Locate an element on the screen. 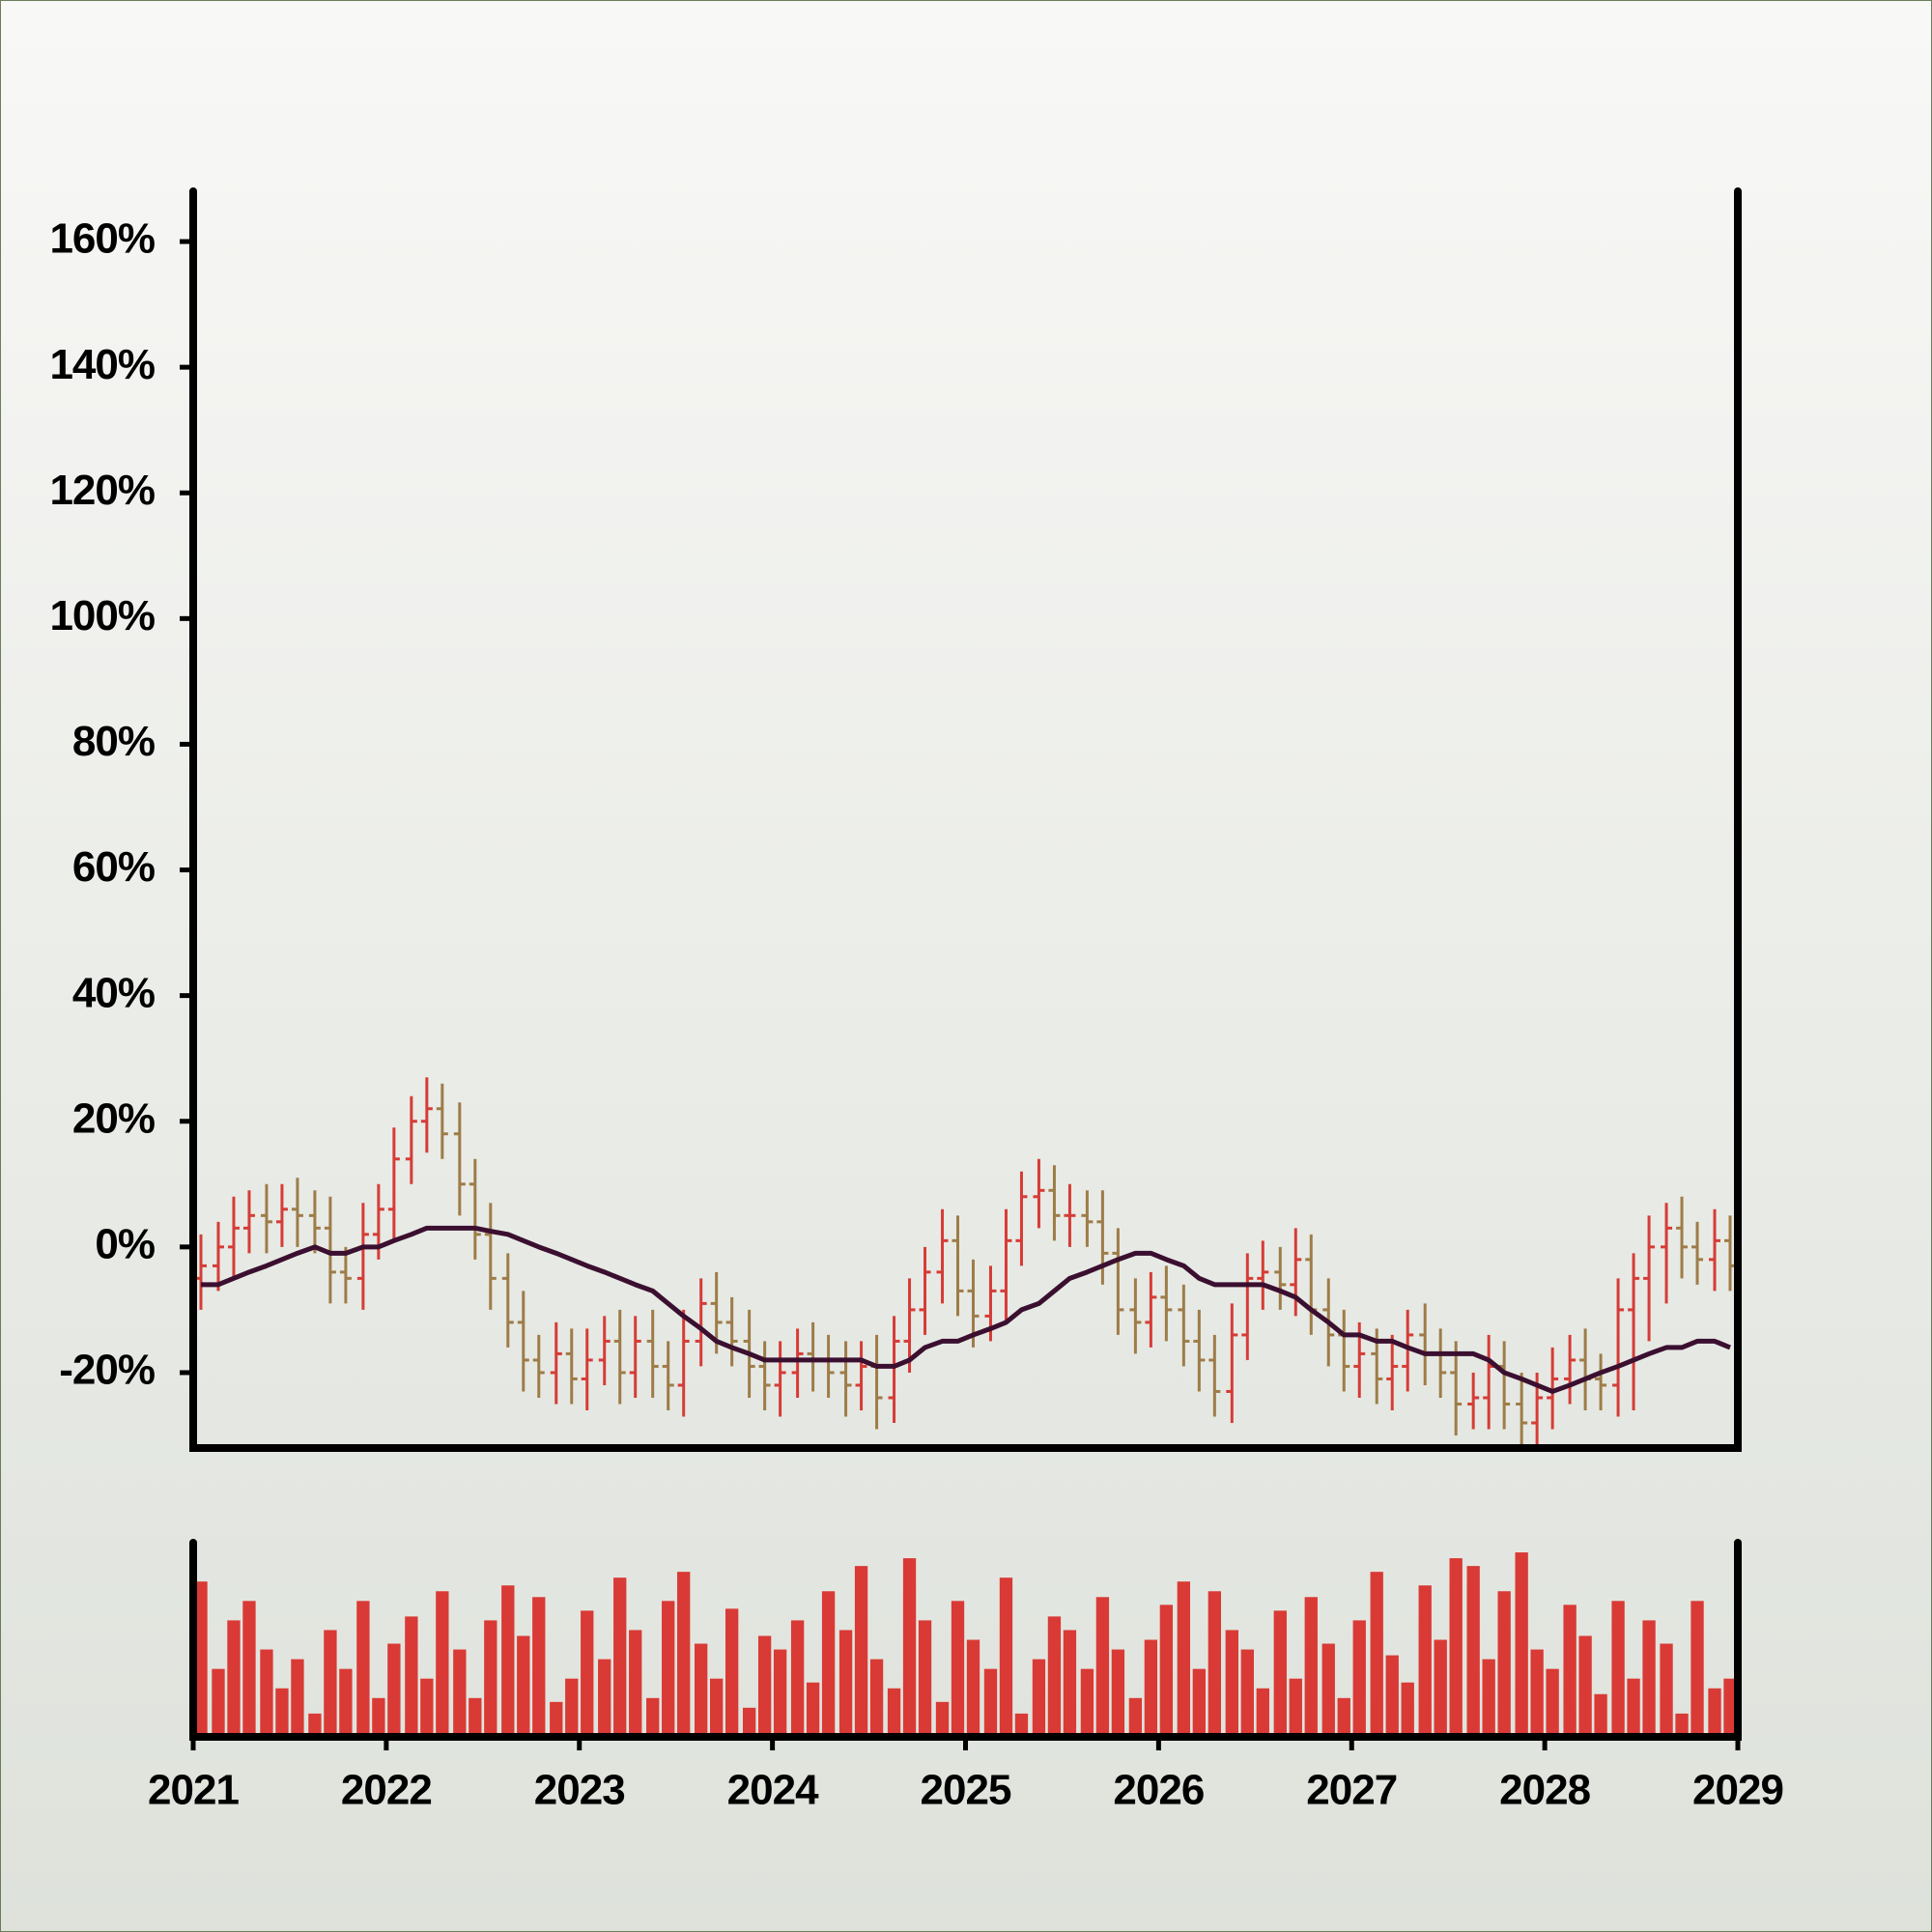 This screenshot has height=1932, width=1932. x-tick-label: 2025 is located at coordinates (966, 1790).